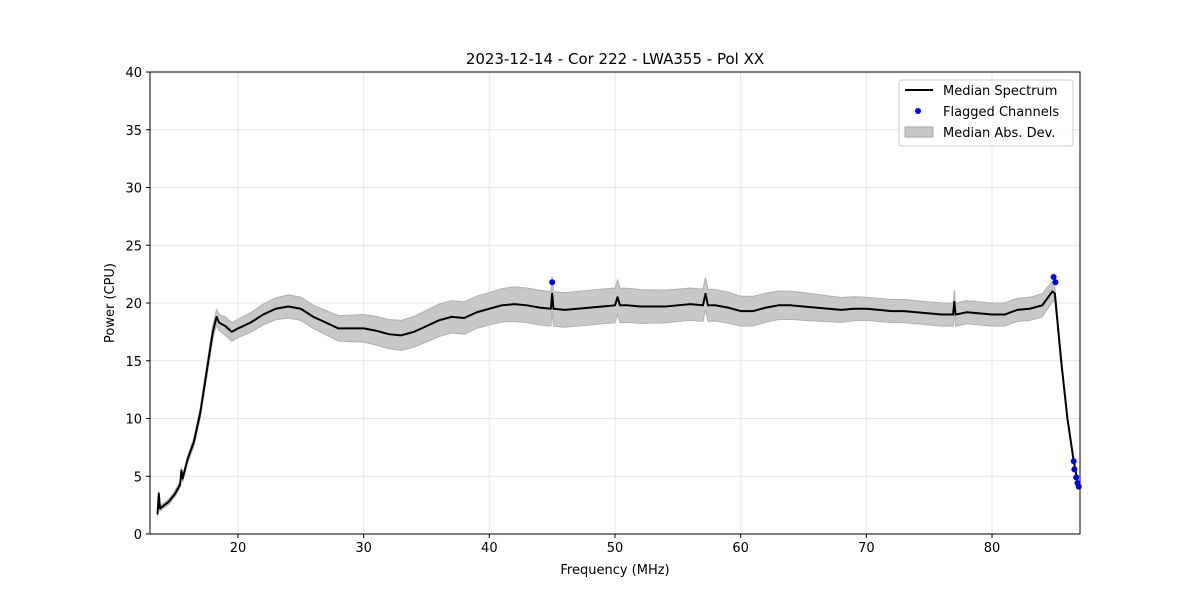  I want to click on legend-median: Median Spectrum, so click(1000, 91).